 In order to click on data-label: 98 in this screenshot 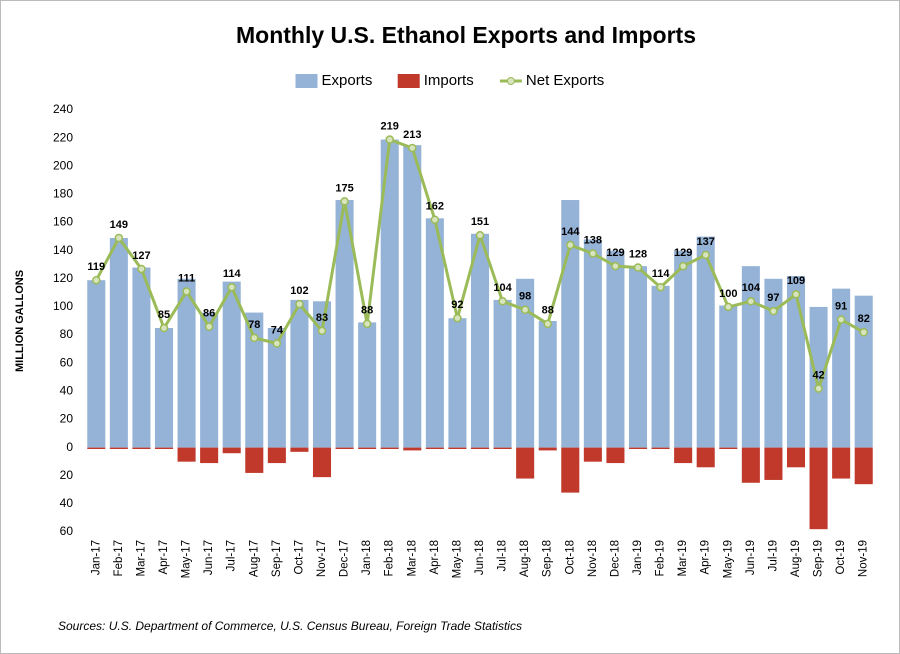, I will do `click(525, 297)`.